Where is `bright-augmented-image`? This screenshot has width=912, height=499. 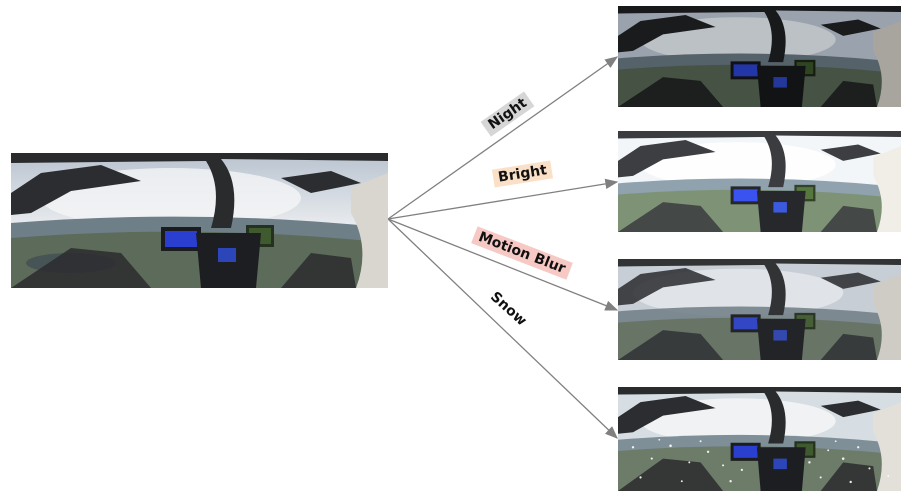 bright-augmented-image is located at coordinates (759, 181).